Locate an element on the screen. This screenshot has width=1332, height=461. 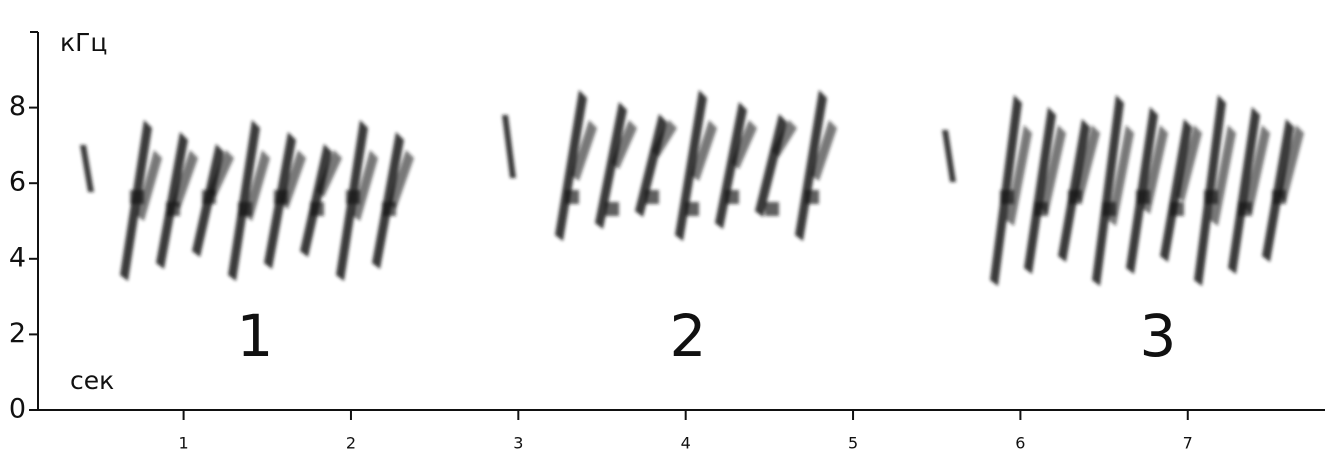
y-tick-label: 2 is located at coordinates (17, 333).